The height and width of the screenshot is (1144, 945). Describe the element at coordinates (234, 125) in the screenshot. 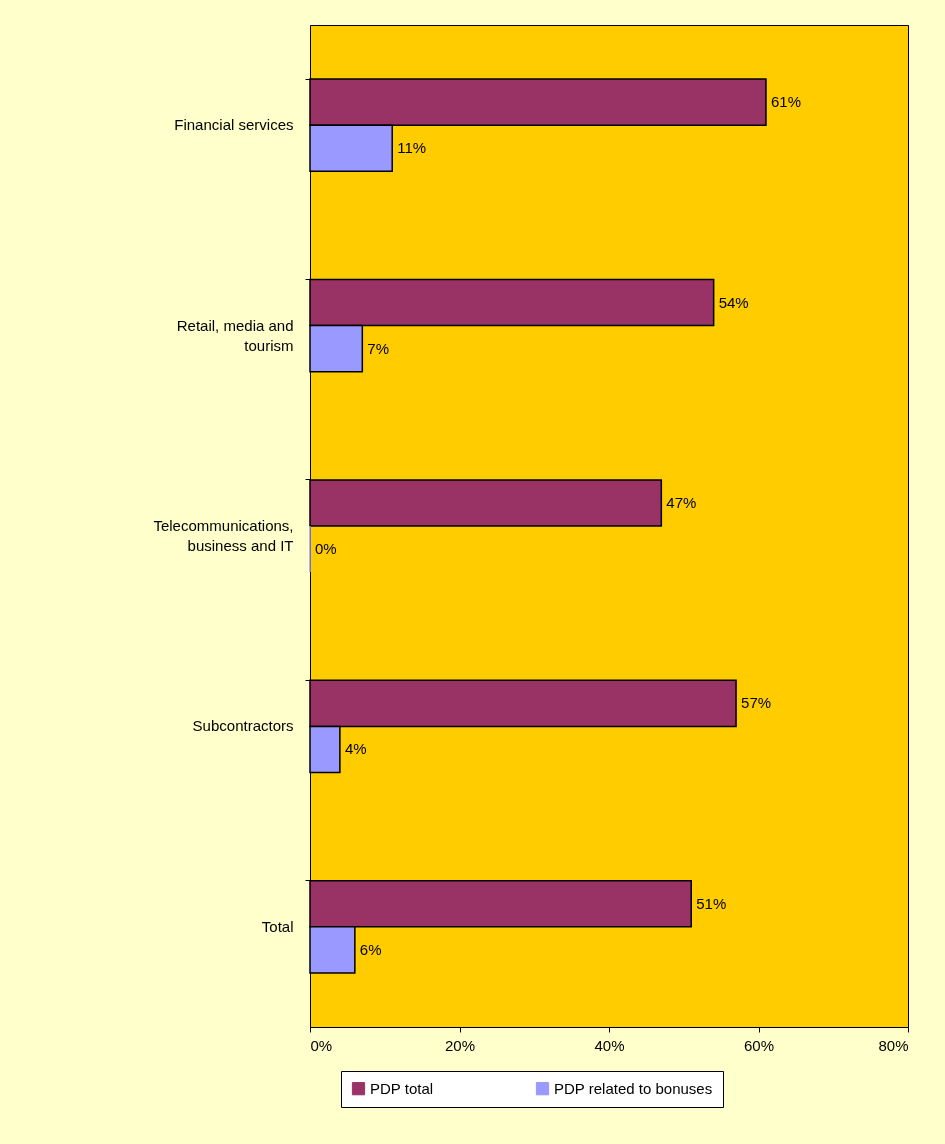

I see `y-tick-label: Financial services` at that location.